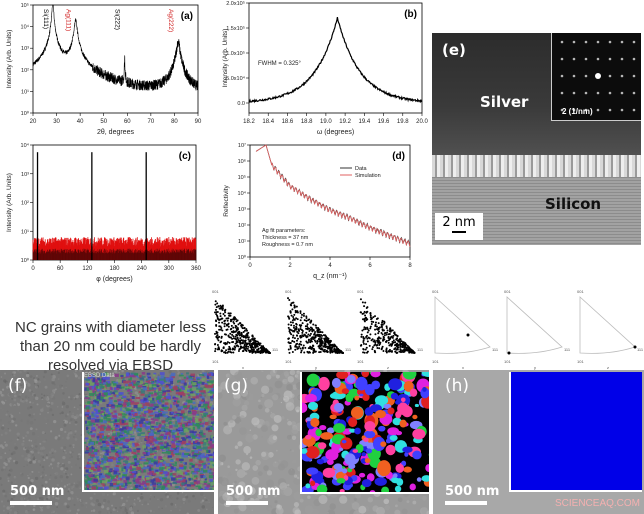  Describe the element at coordinates (242, 242) in the screenshot. I see `y-tick-label: 10¹` at that location.